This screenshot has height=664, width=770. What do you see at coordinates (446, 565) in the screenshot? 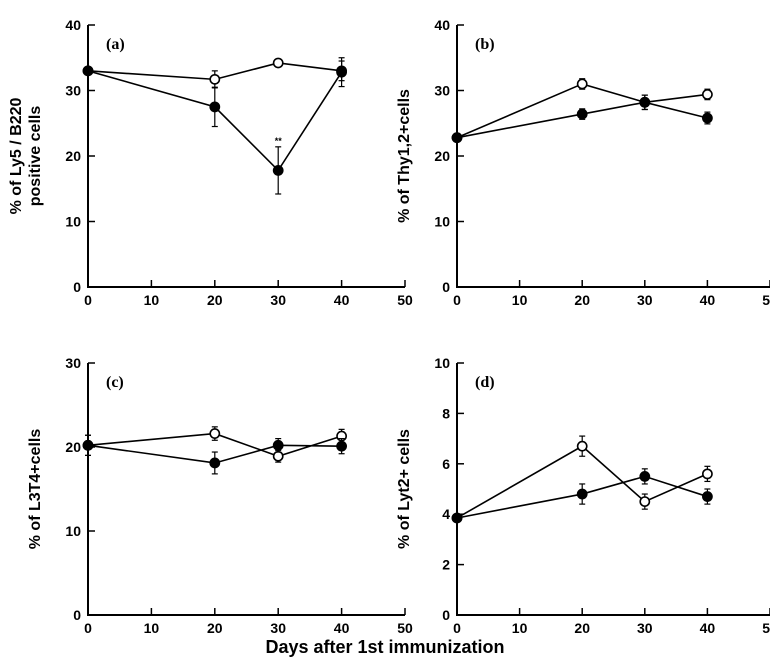
I see `y-tick-label: 2` at bounding box center [446, 565].